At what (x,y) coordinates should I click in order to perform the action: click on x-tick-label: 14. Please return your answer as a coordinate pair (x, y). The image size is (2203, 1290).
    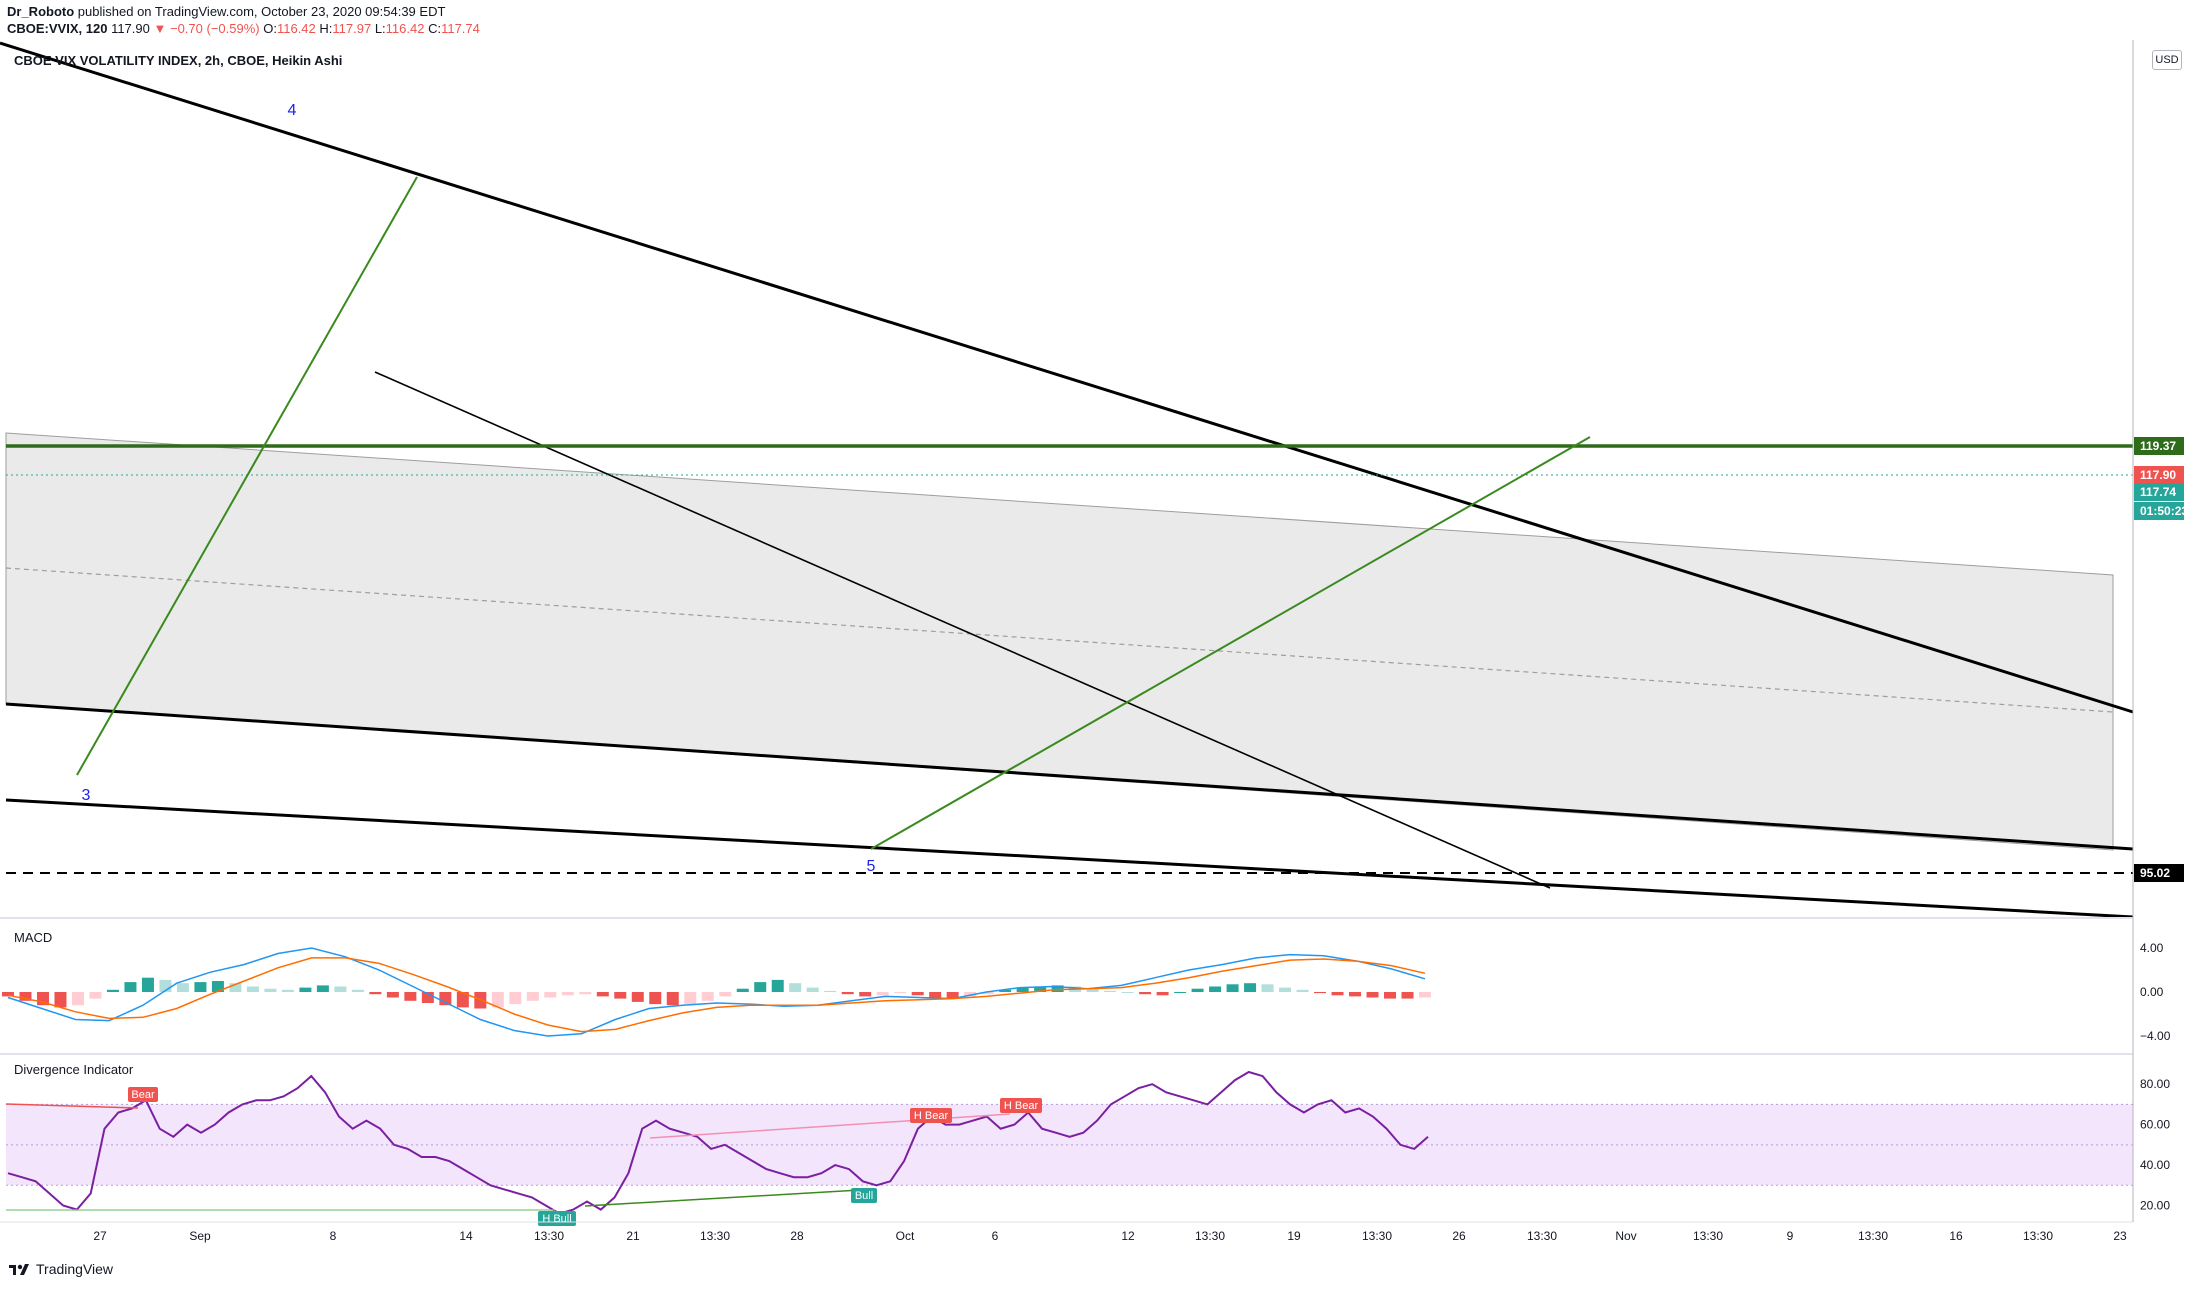
    Looking at the image, I should click on (466, 1236).